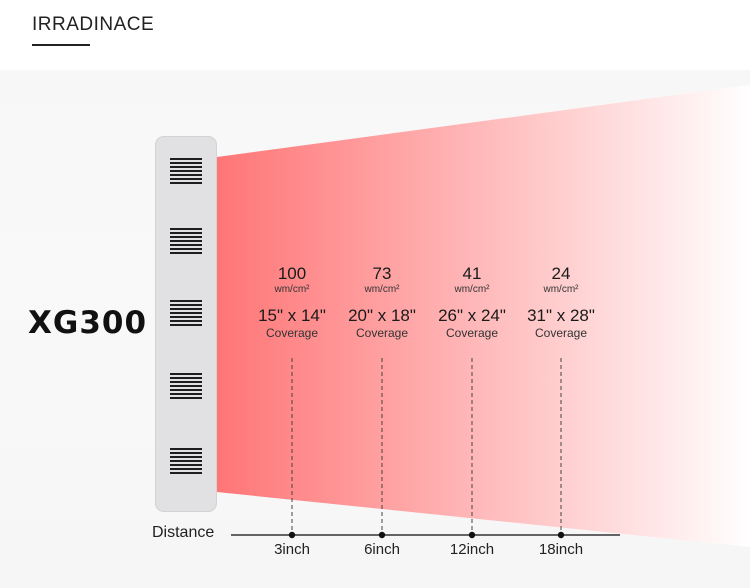 The height and width of the screenshot is (588, 750). What do you see at coordinates (472, 535) in the screenshot?
I see `distance-marker-12inch` at bounding box center [472, 535].